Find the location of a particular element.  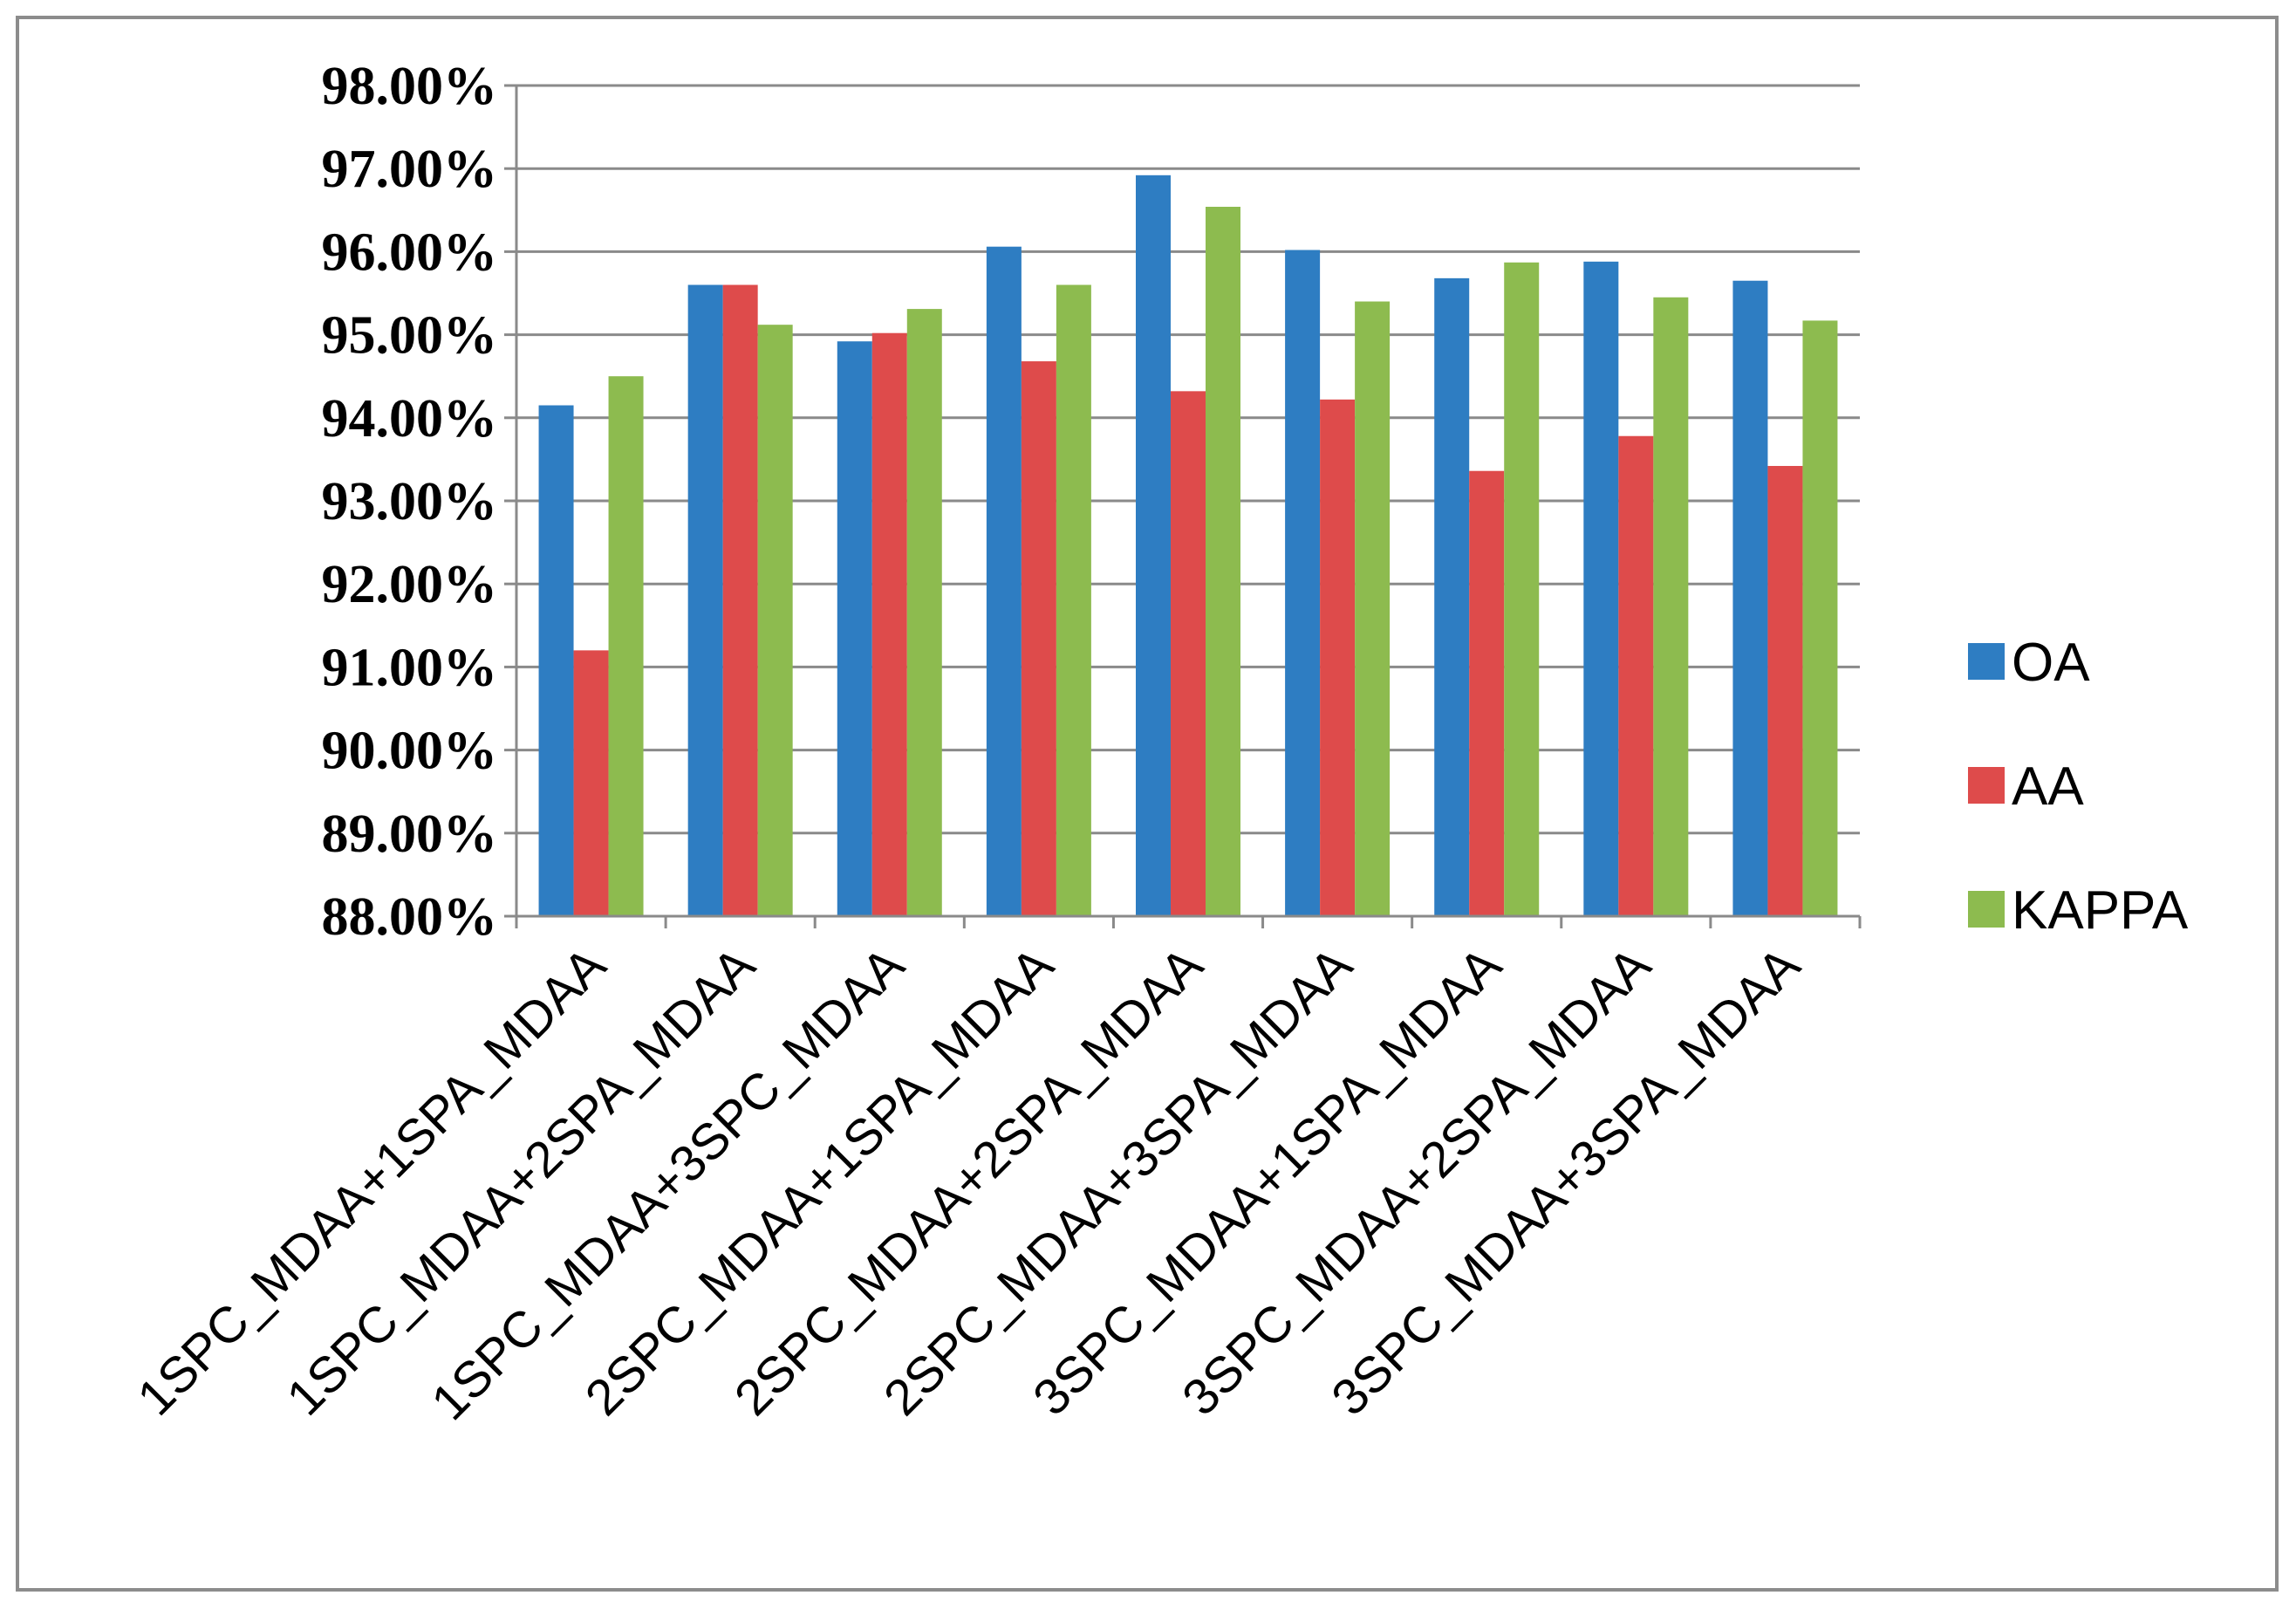

y-tick-label: 89.00% is located at coordinates (410, 834).